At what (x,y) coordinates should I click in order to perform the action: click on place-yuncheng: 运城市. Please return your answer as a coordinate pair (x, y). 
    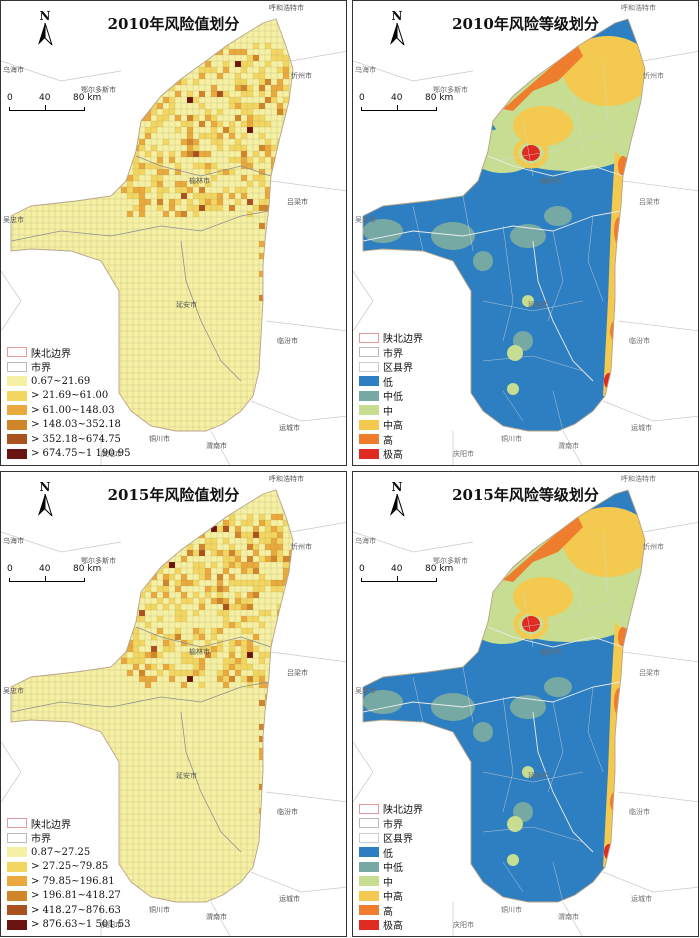
    Looking at the image, I should click on (289, 899).